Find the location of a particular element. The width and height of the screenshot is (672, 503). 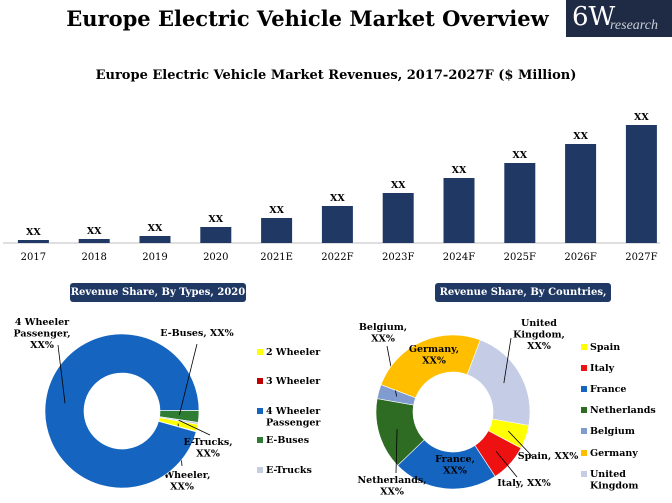

legend-label: France is located at coordinates (608, 389).